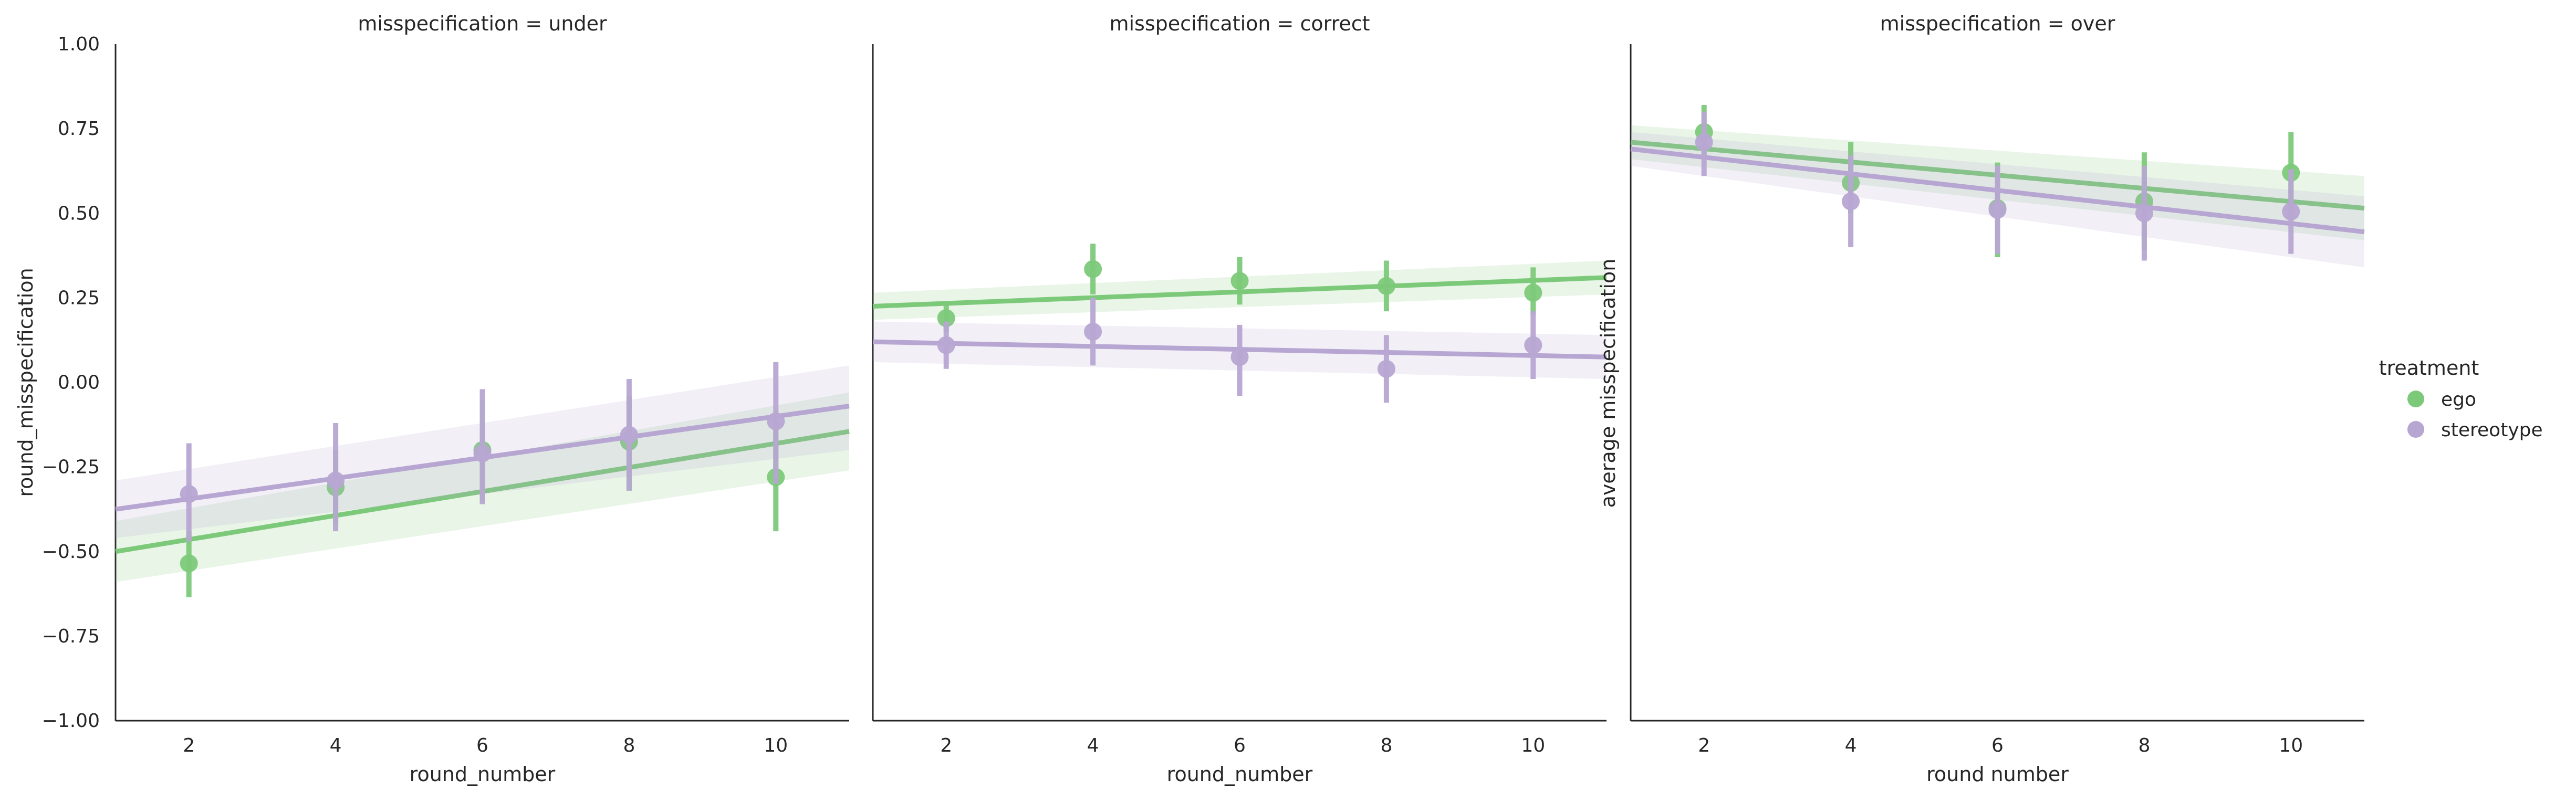  What do you see at coordinates (2415, 399) in the screenshot?
I see `legend-marker-ego` at bounding box center [2415, 399].